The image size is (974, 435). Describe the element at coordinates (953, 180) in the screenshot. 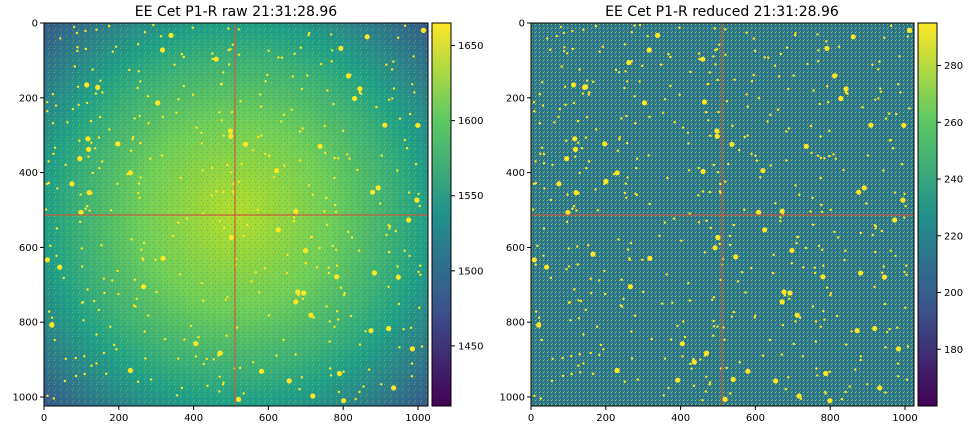

I see `colorbar-tick-label: 240` at that location.